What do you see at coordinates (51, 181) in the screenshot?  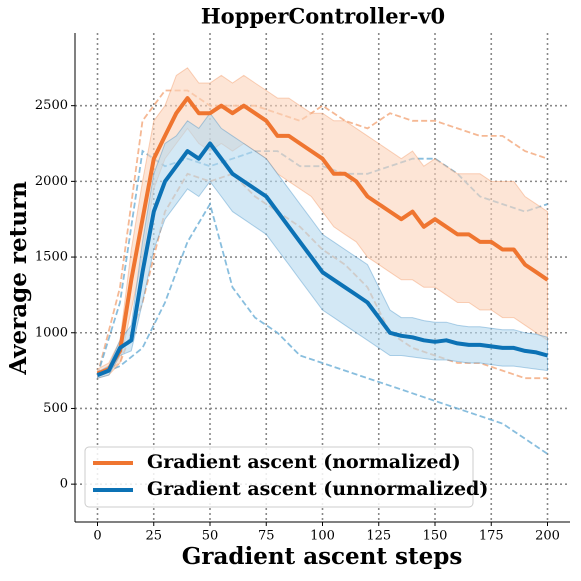 I see `y-tick-label: 2000` at bounding box center [51, 181].